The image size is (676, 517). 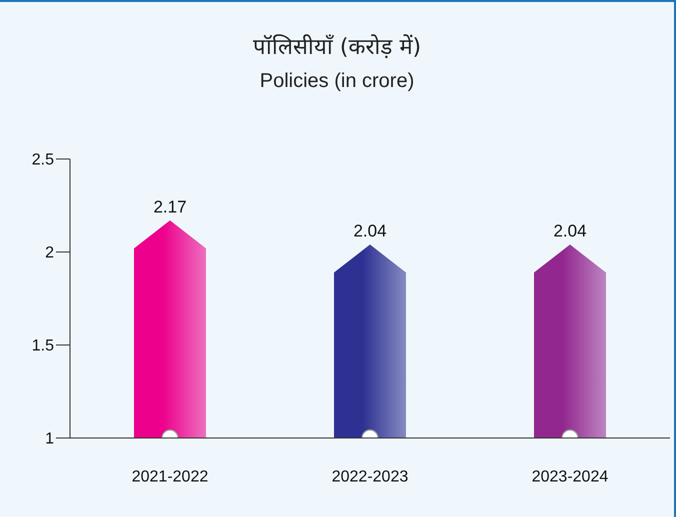 I want to click on x-tick-label: 2021-2022, so click(x=170, y=477).